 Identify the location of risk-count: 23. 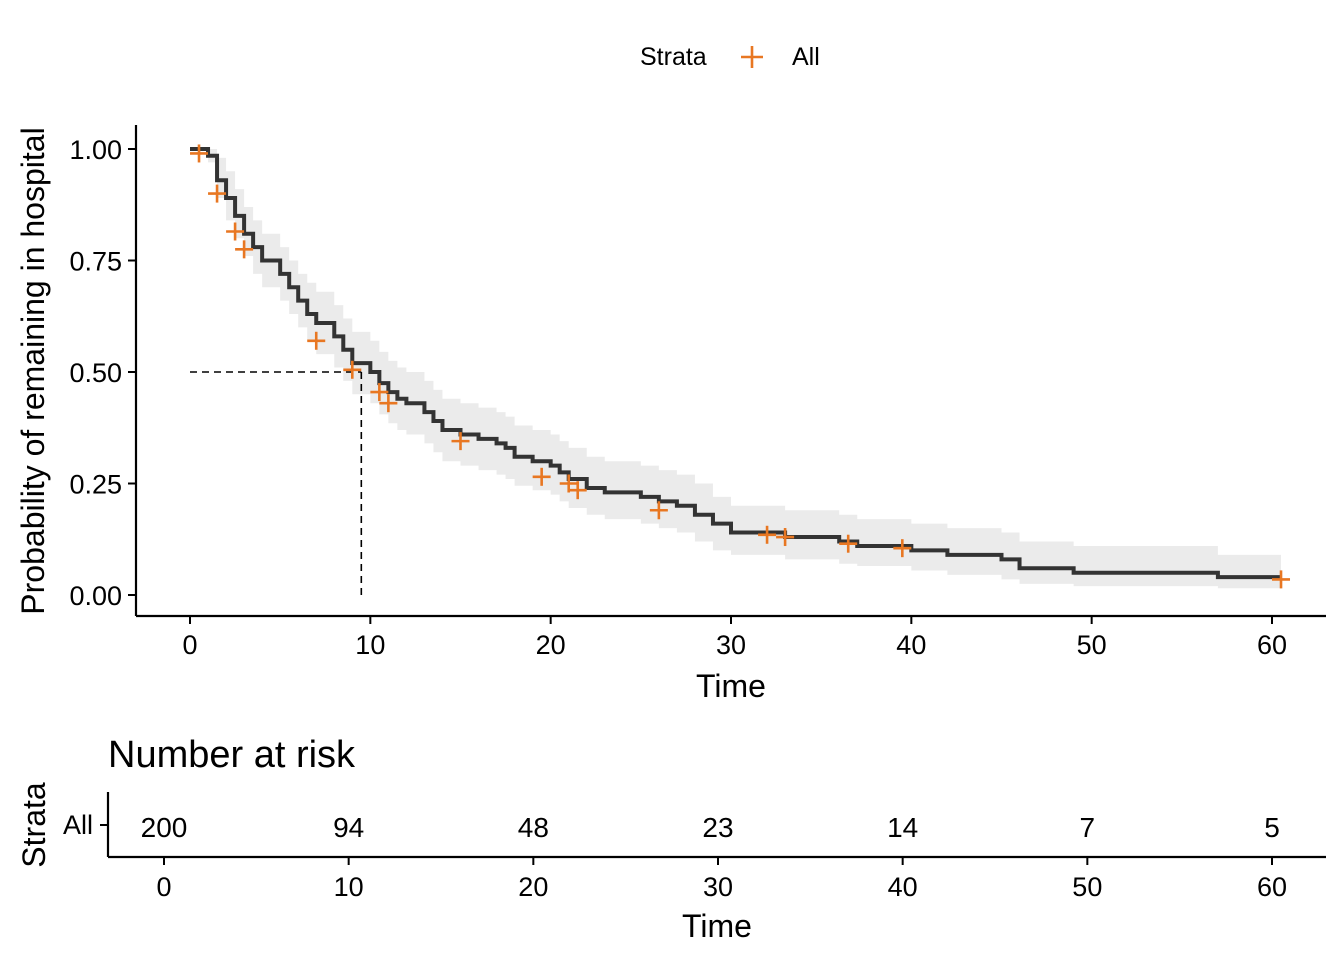
(717, 827).